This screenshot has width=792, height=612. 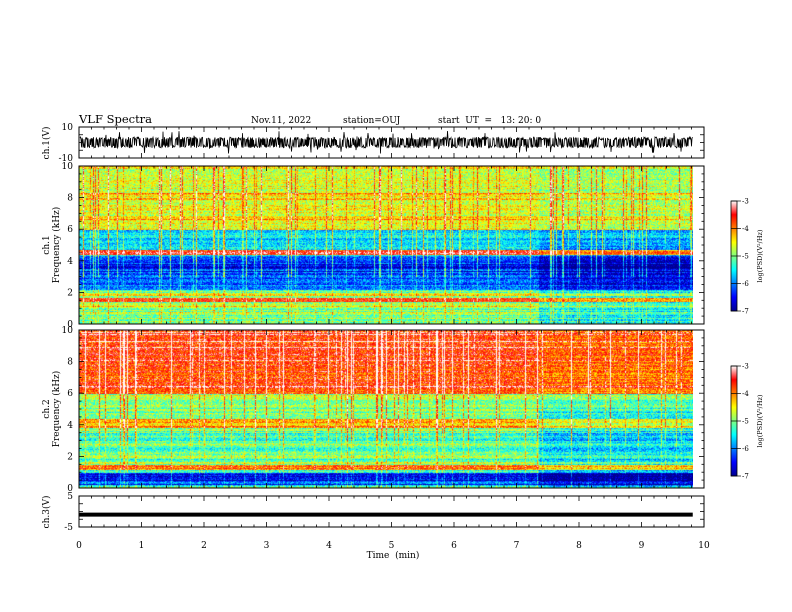 What do you see at coordinates (579, 546) in the screenshot?
I see `x-tick-label: 8` at bounding box center [579, 546].